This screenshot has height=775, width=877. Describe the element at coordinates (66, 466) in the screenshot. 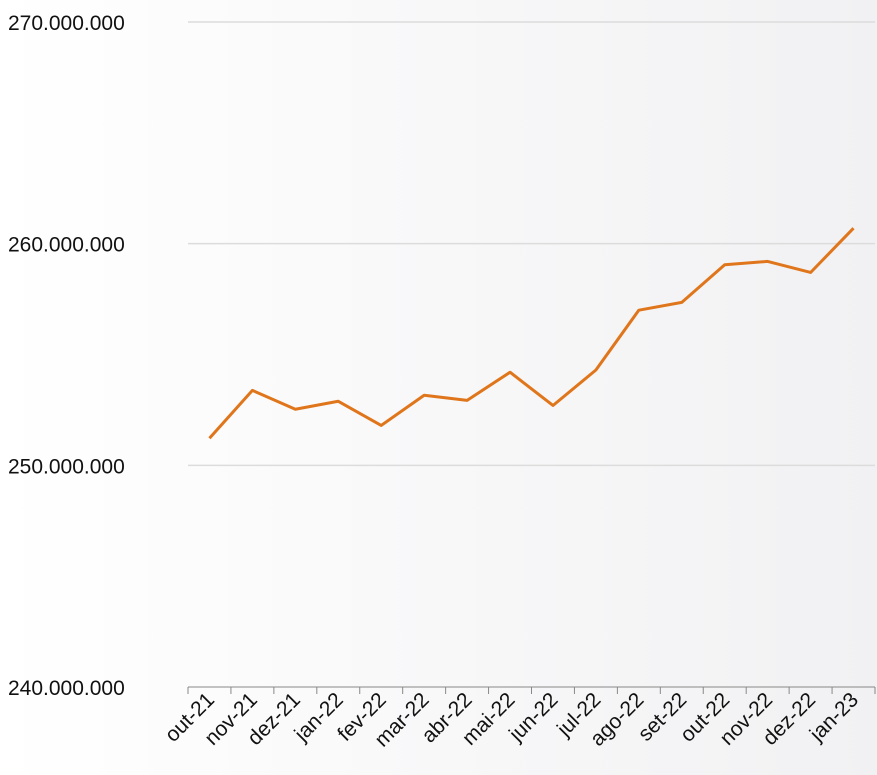

I see `y-tick-label: 250.000.000` at that location.